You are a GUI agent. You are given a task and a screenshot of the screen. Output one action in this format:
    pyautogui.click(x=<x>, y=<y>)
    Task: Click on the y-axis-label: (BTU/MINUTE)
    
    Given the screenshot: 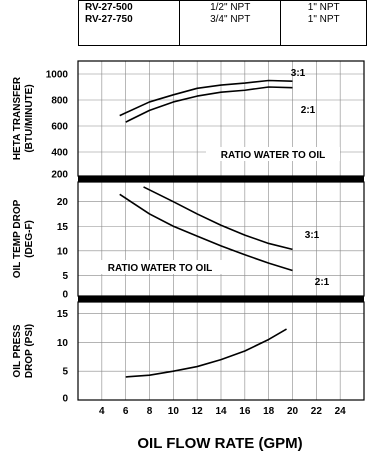 What is the action you would take?
    pyautogui.click(x=29, y=118)
    